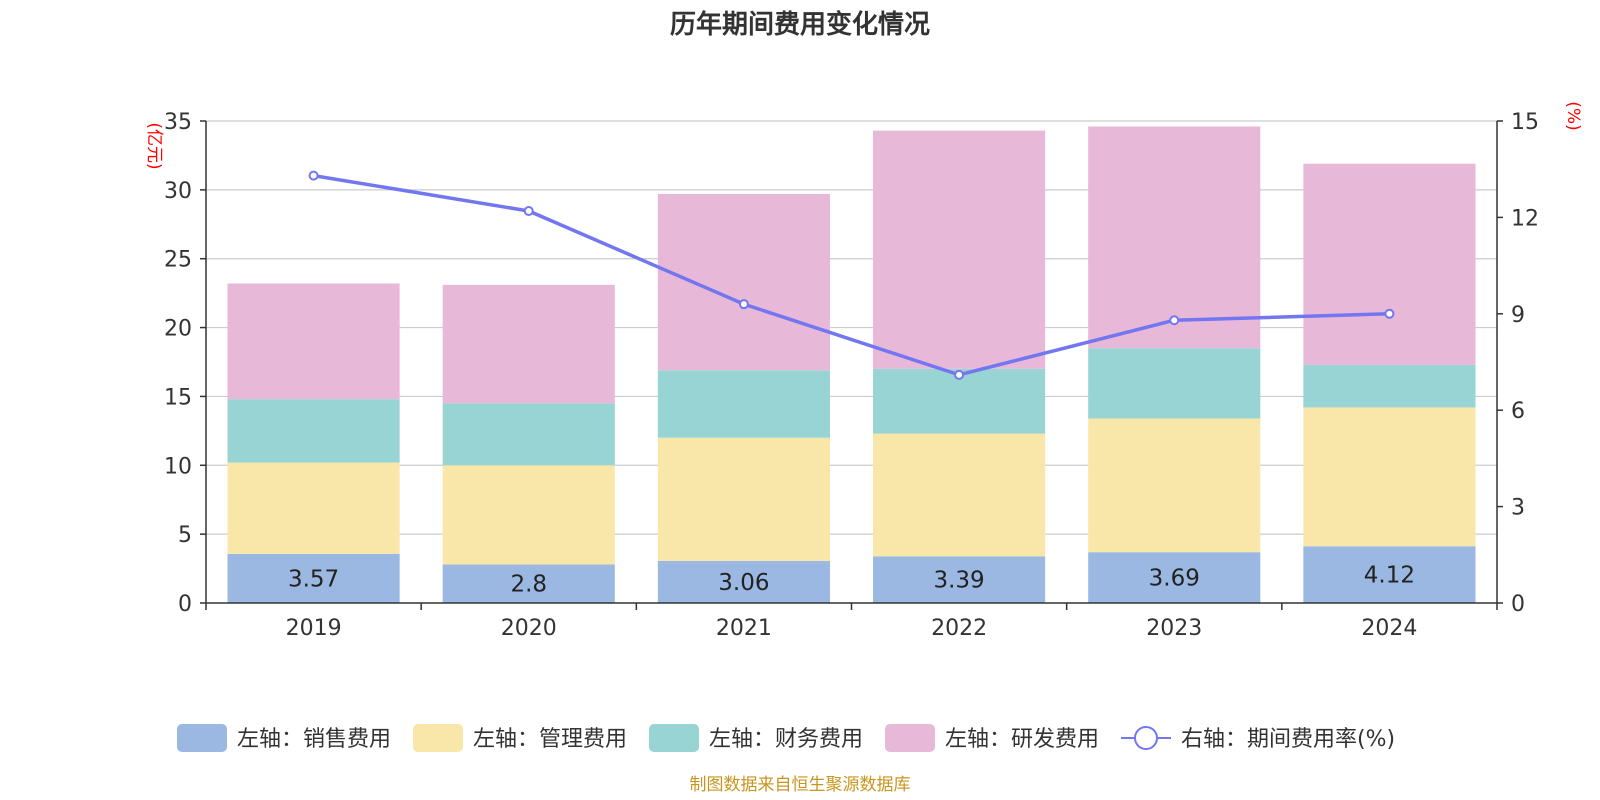 Image resolution: width=1600 pixels, height=800 pixels. Describe the element at coordinates (178, 329) in the screenshot. I see `left-tick-label: 20` at that location.